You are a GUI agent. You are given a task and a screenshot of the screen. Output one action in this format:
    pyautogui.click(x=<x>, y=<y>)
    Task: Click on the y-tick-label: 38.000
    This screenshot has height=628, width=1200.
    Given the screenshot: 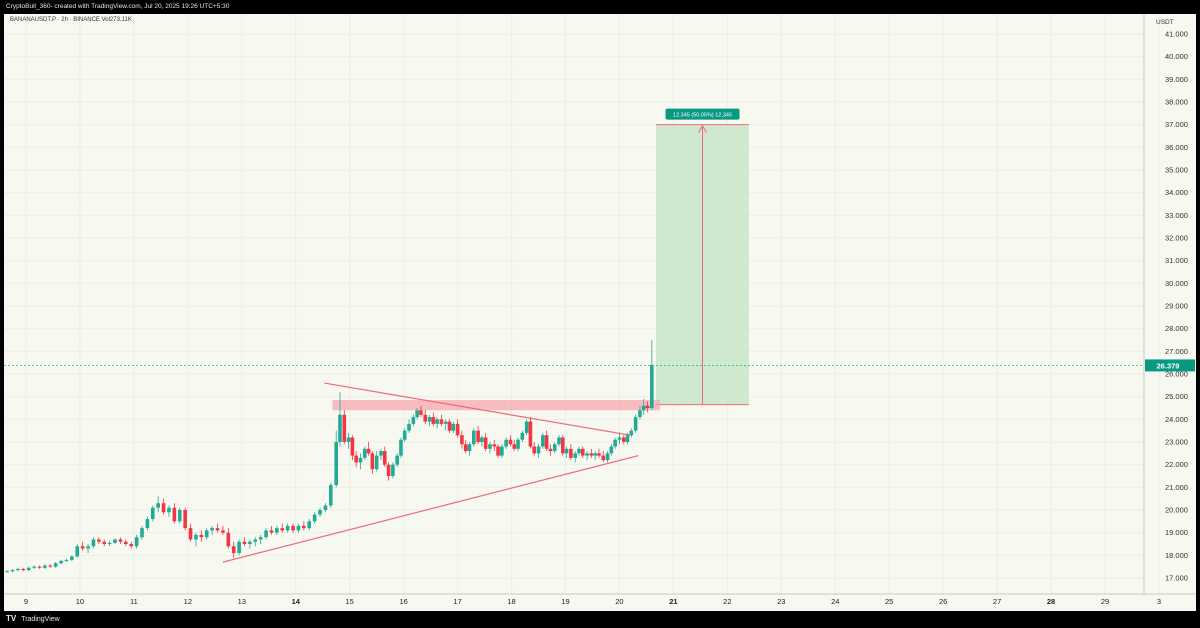 What is the action you would take?
    pyautogui.click(x=1176, y=102)
    